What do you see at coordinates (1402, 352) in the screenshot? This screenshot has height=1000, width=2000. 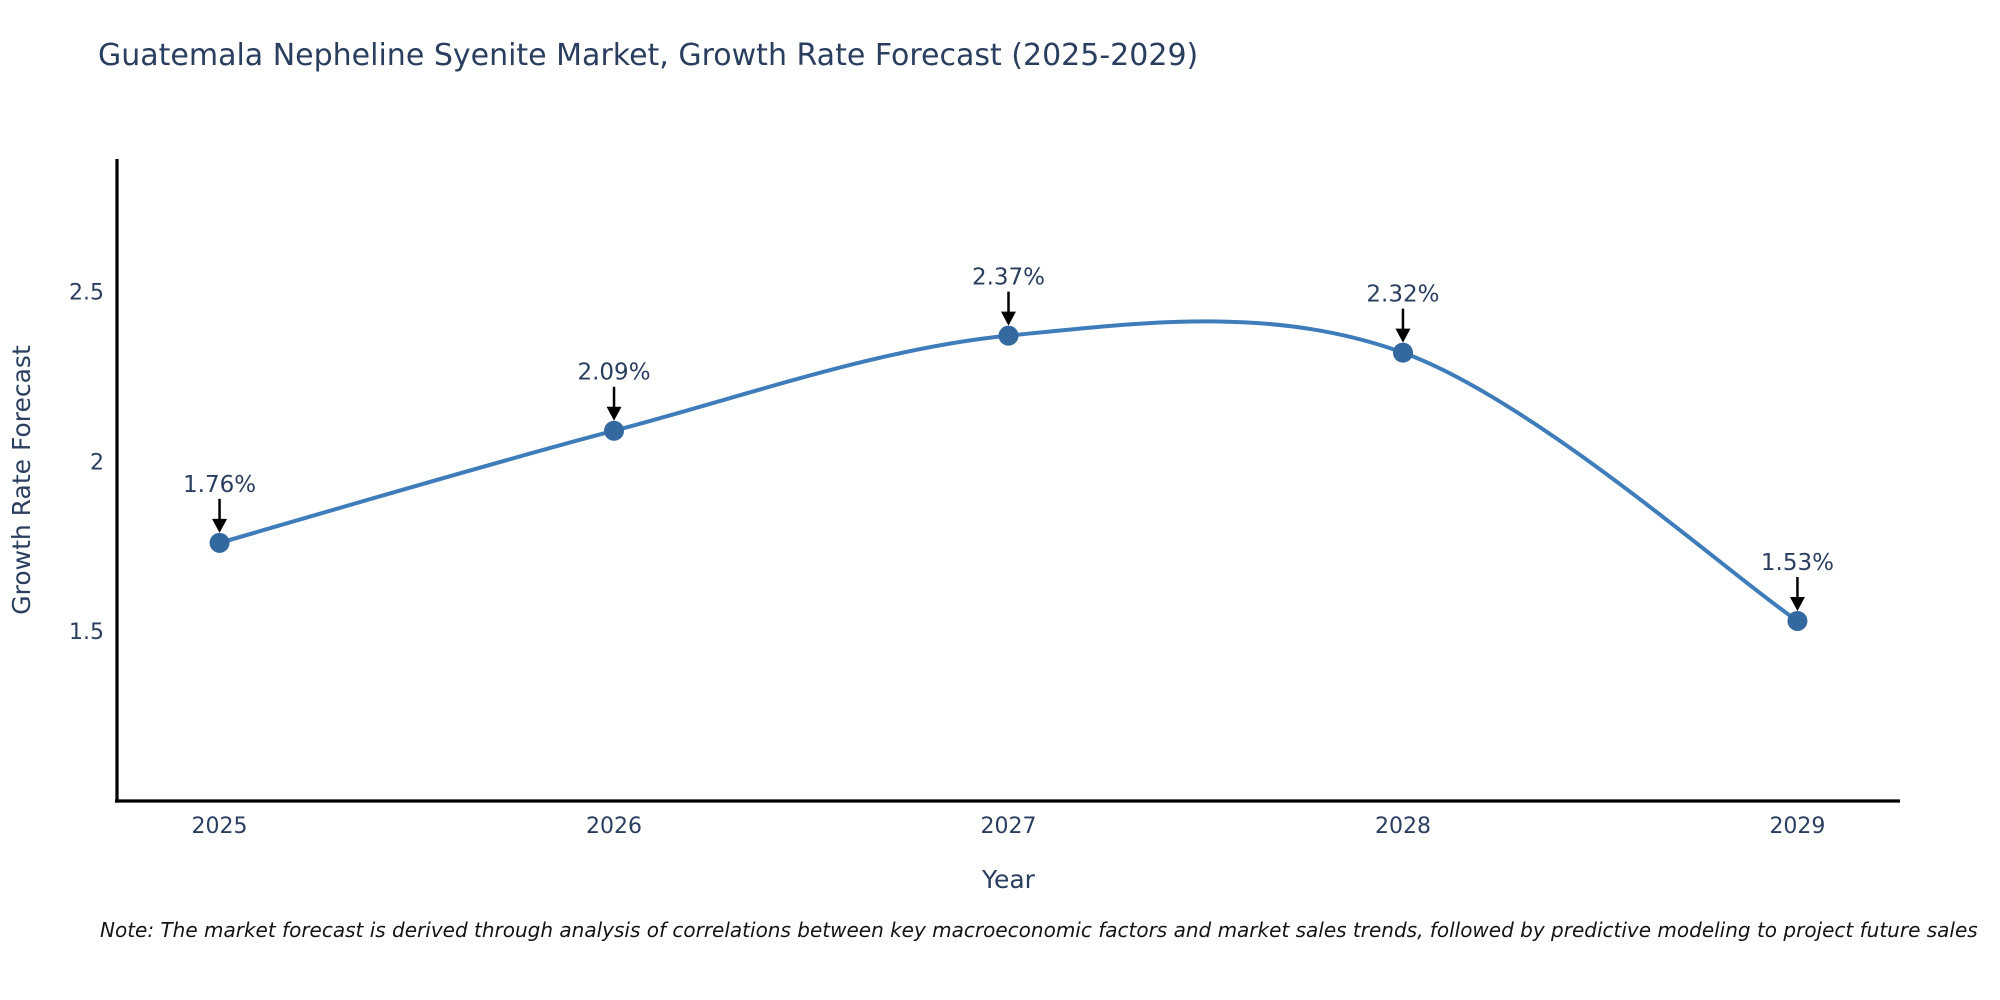 I see `data-point-2028` at bounding box center [1402, 352].